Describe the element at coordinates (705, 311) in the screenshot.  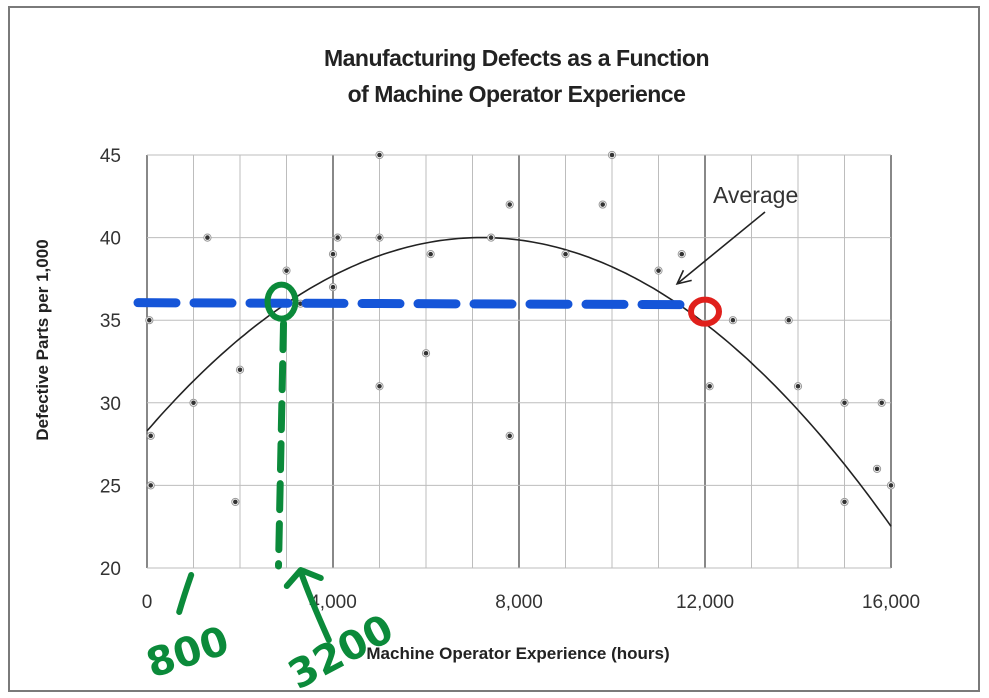
I see `handwritten-red-circle` at that location.